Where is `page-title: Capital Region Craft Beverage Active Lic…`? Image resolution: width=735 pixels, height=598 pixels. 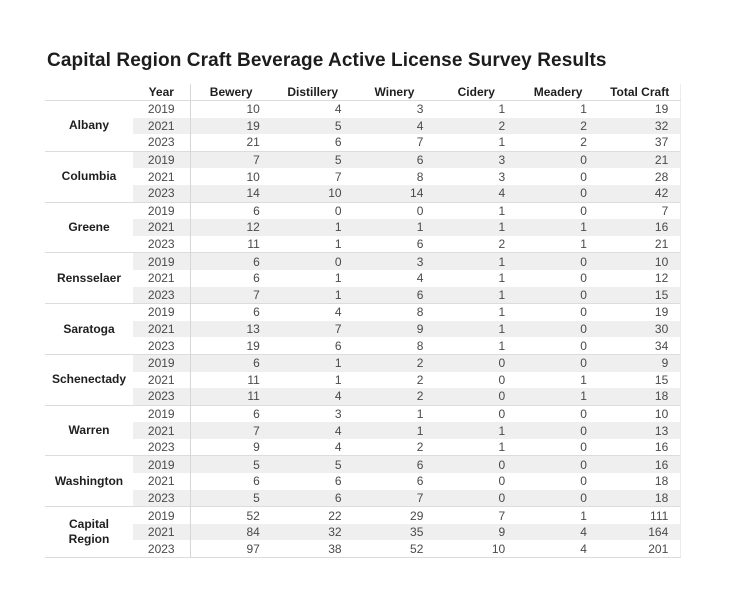
page-title: Capital Region Craft Beverage Active Lic… is located at coordinates (327, 60).